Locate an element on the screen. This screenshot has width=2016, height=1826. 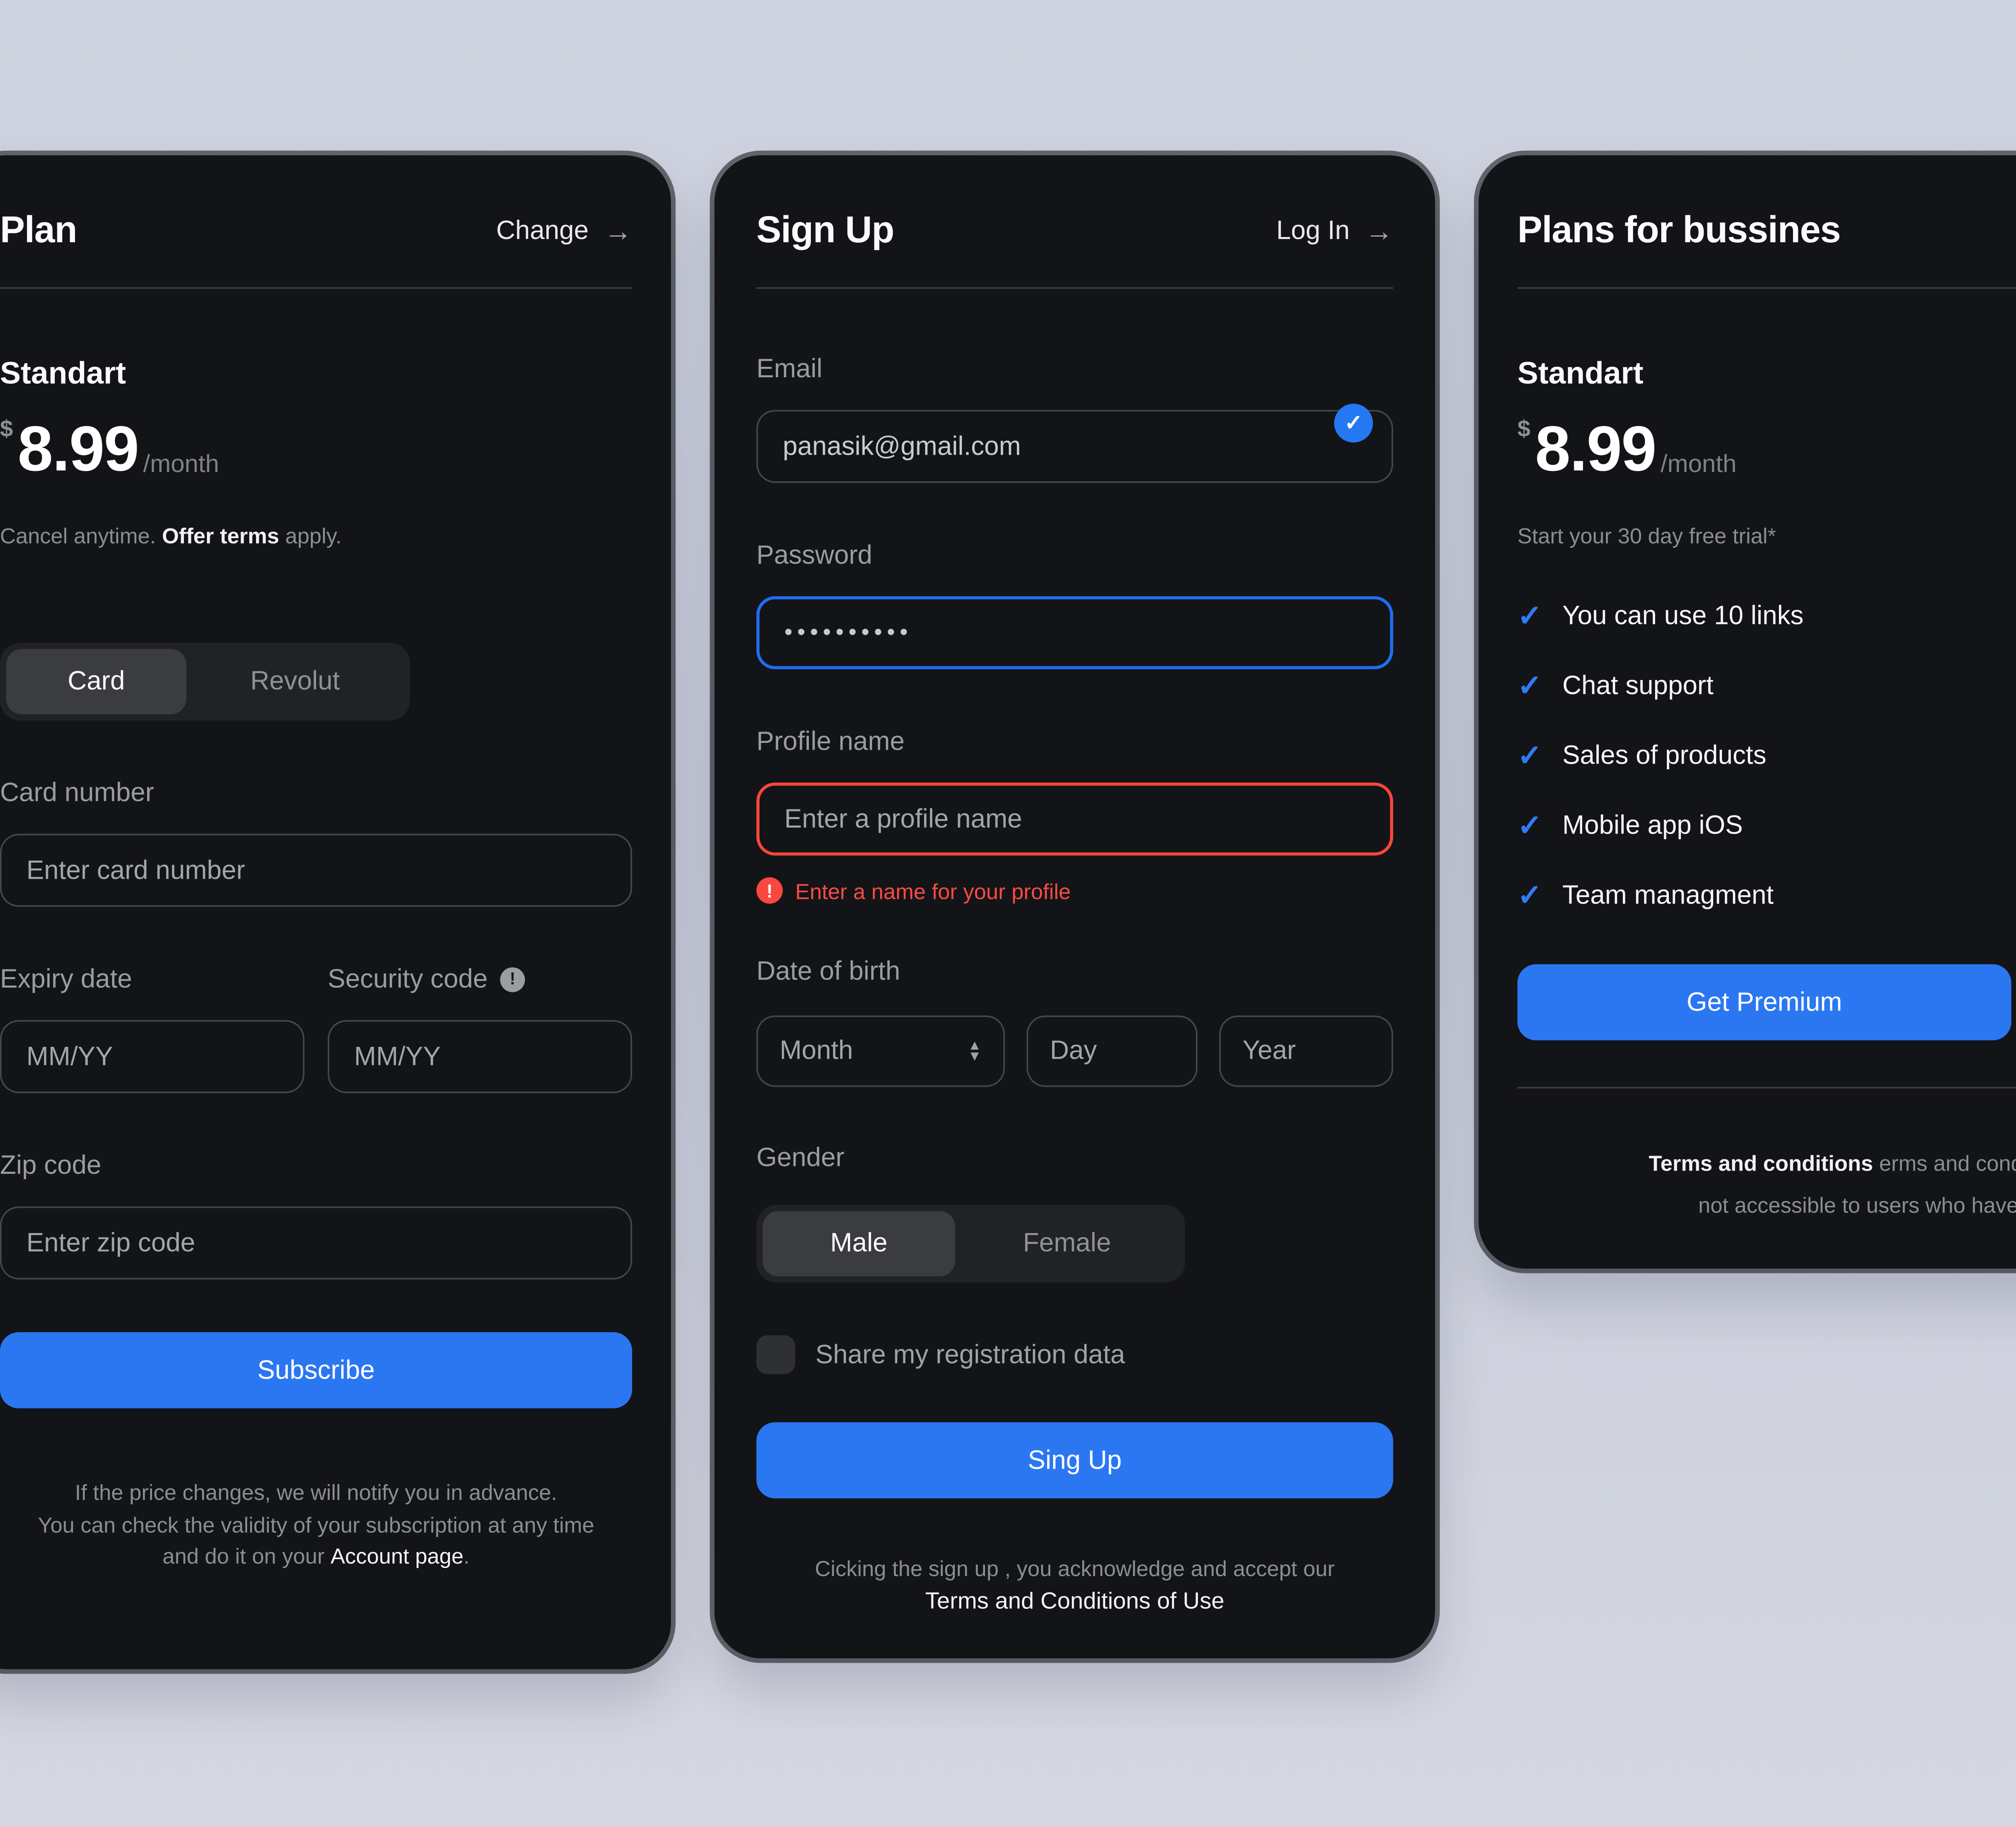
signup-submit-button: Sing Up is located at coordinates (1074, 1460).